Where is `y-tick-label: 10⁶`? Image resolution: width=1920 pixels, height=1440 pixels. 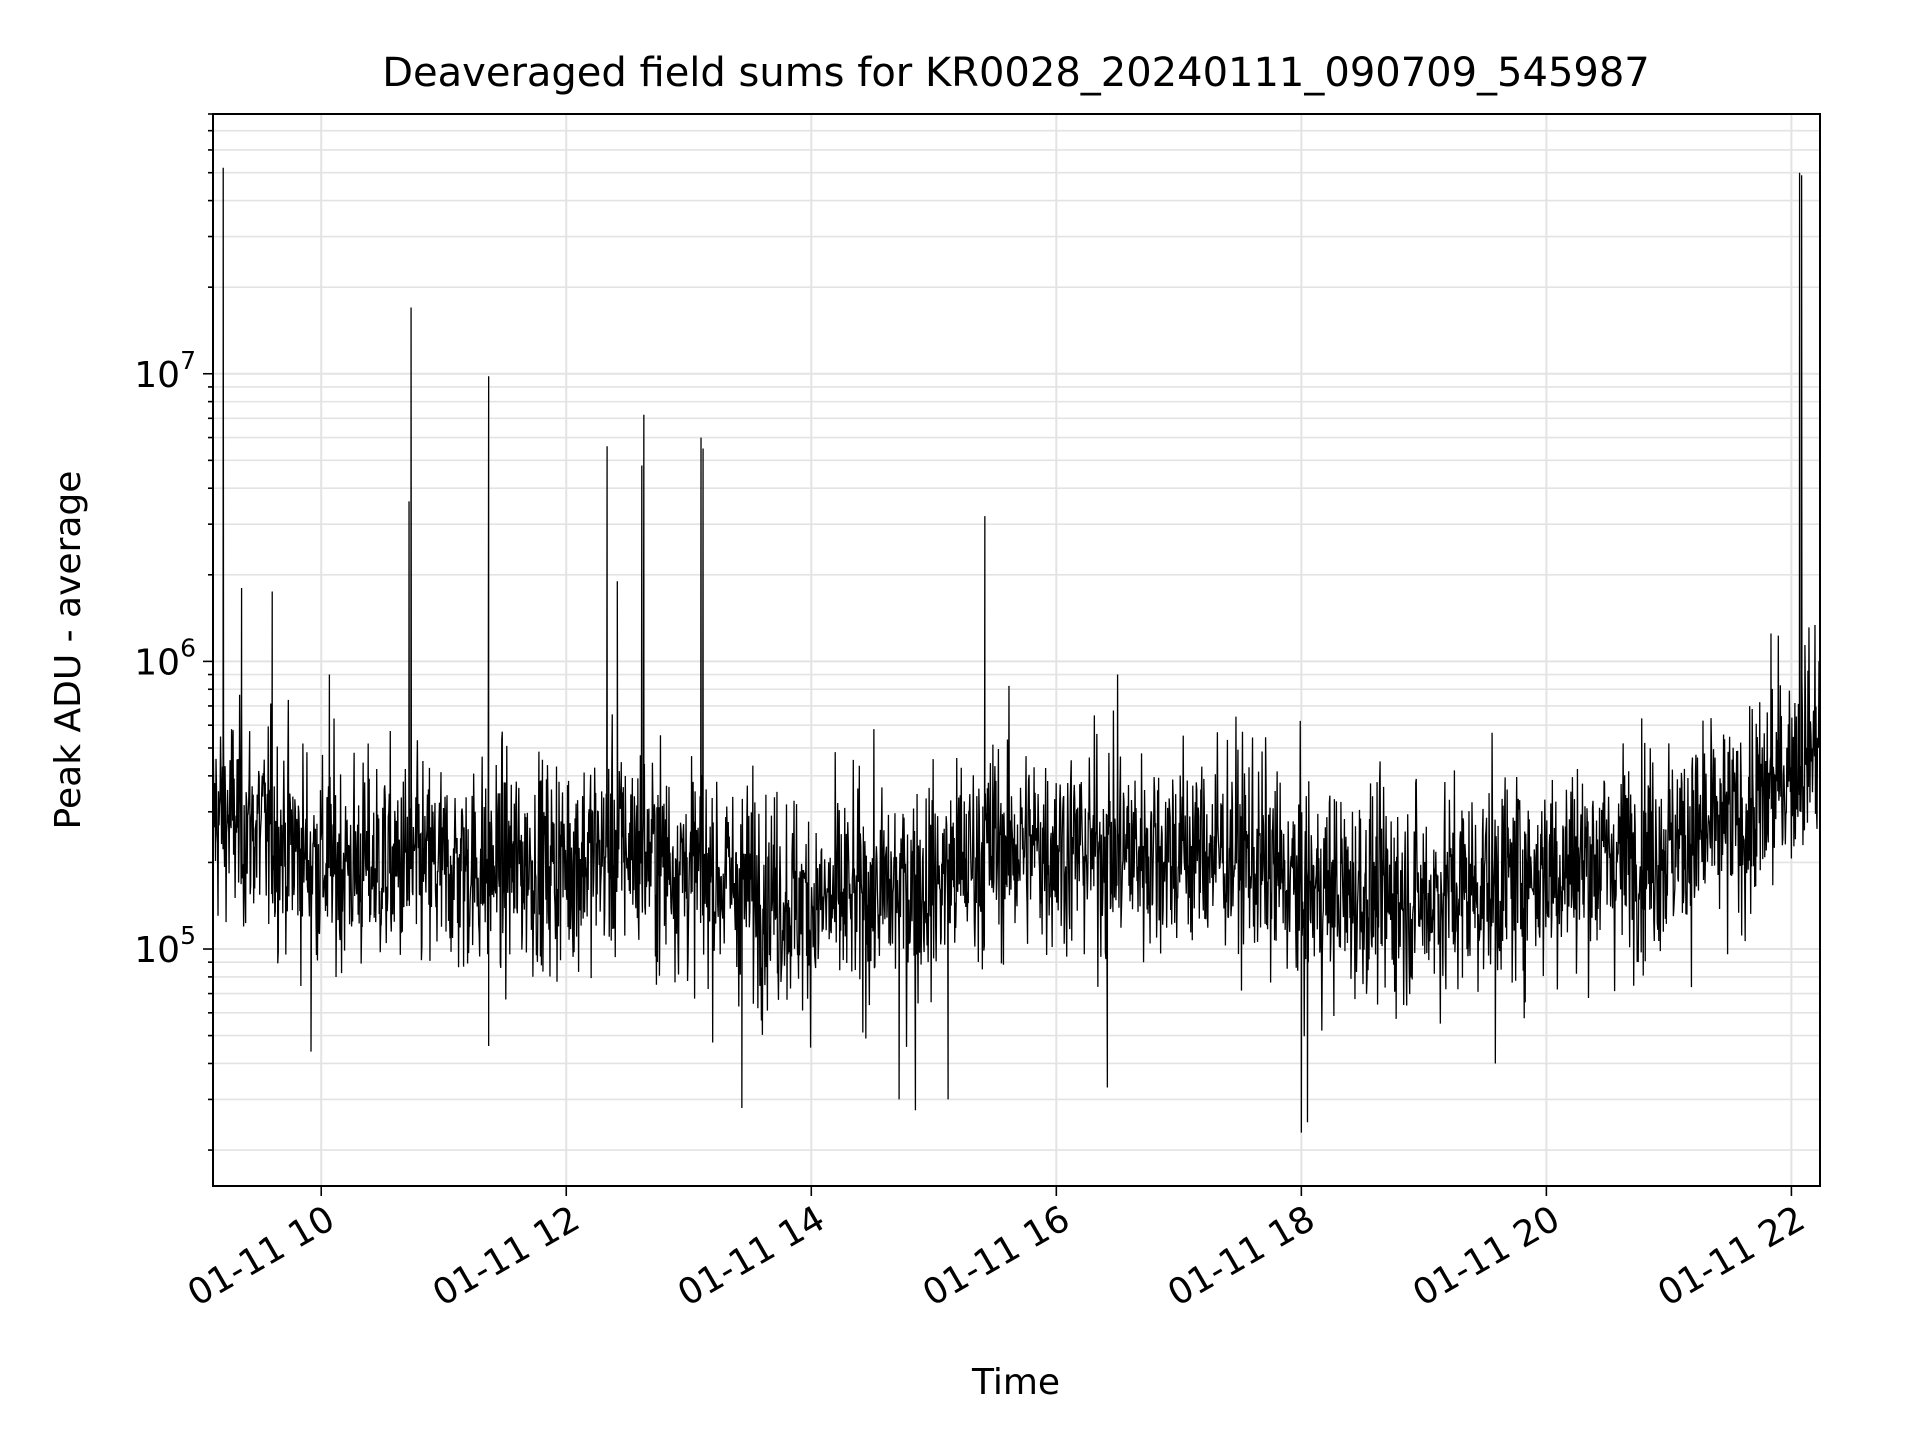 y-tick-label: 10⁶ is located at coordinates (165, 658).